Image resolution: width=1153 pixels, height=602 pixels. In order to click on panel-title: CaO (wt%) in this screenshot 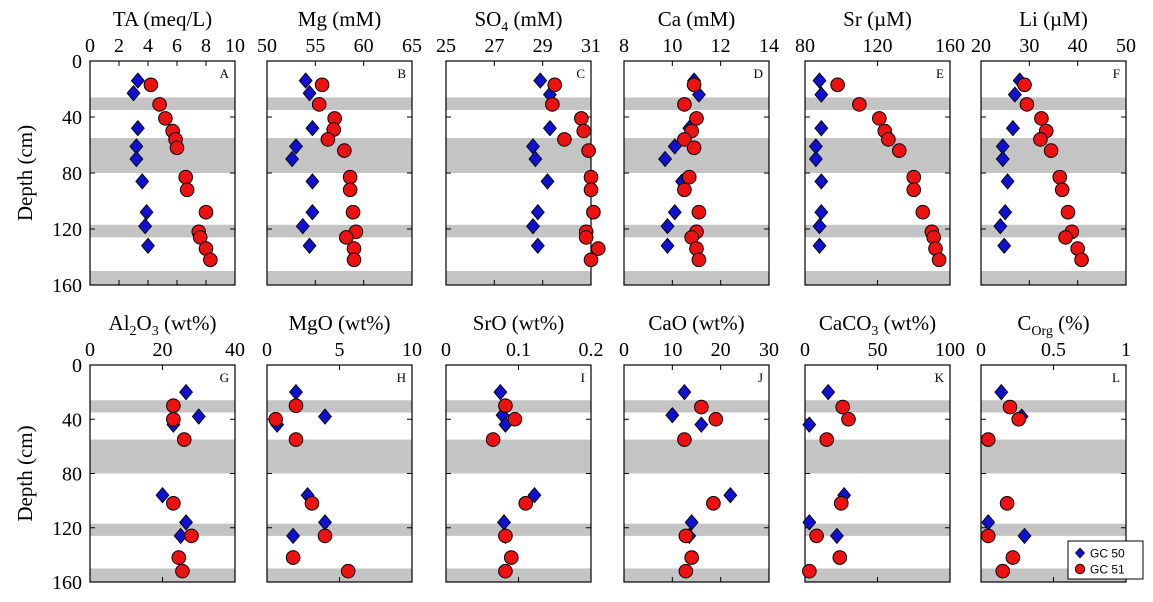, I will do `click(696, 323)`.